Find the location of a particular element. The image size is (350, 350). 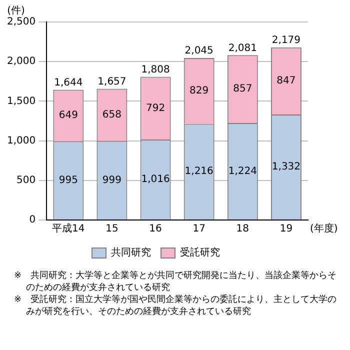

total-label: 2,179 is located at coordinates (286, 40).